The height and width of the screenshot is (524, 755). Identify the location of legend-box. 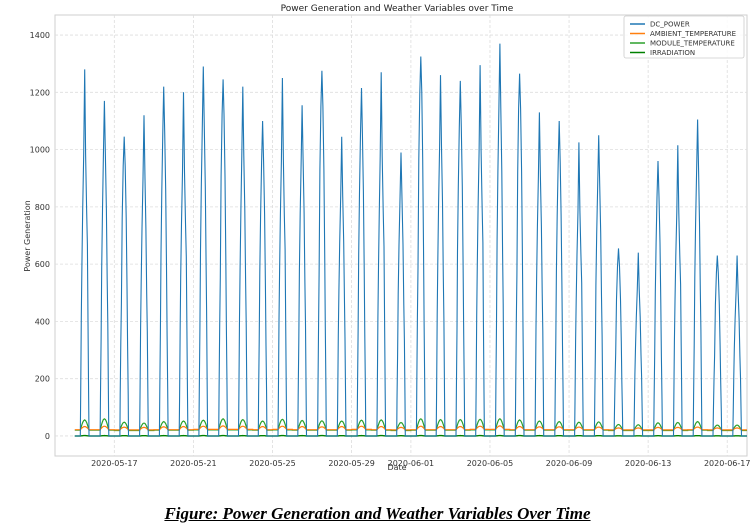
(684, 37).